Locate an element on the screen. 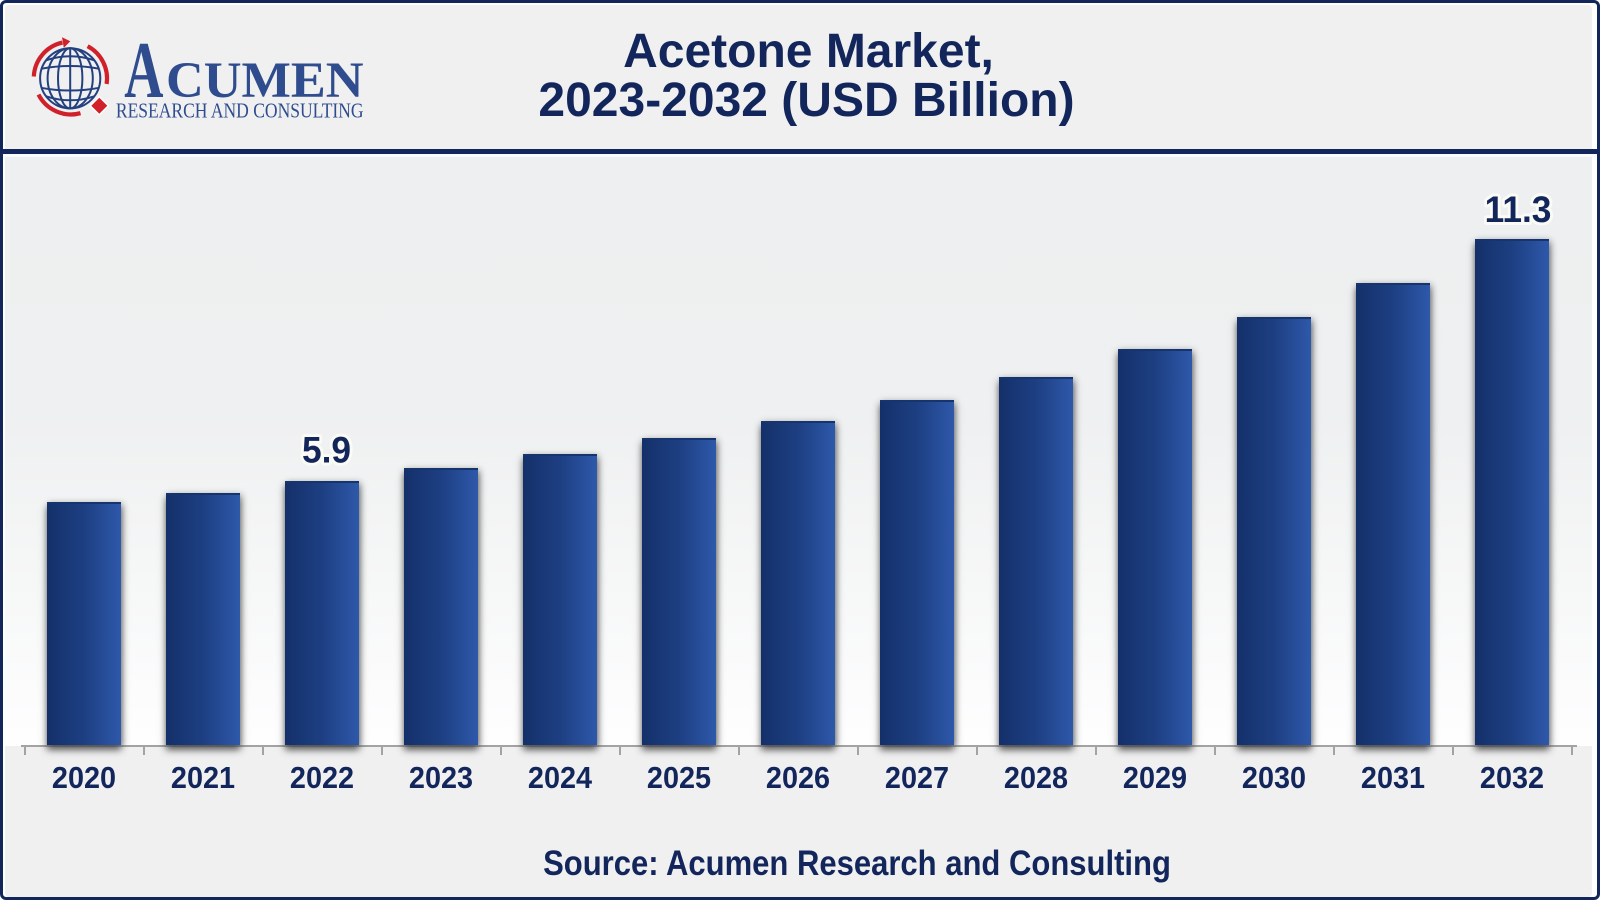 The image size is (1600, 900). svg-text: CUMEN is located at coordinates (265, 81).